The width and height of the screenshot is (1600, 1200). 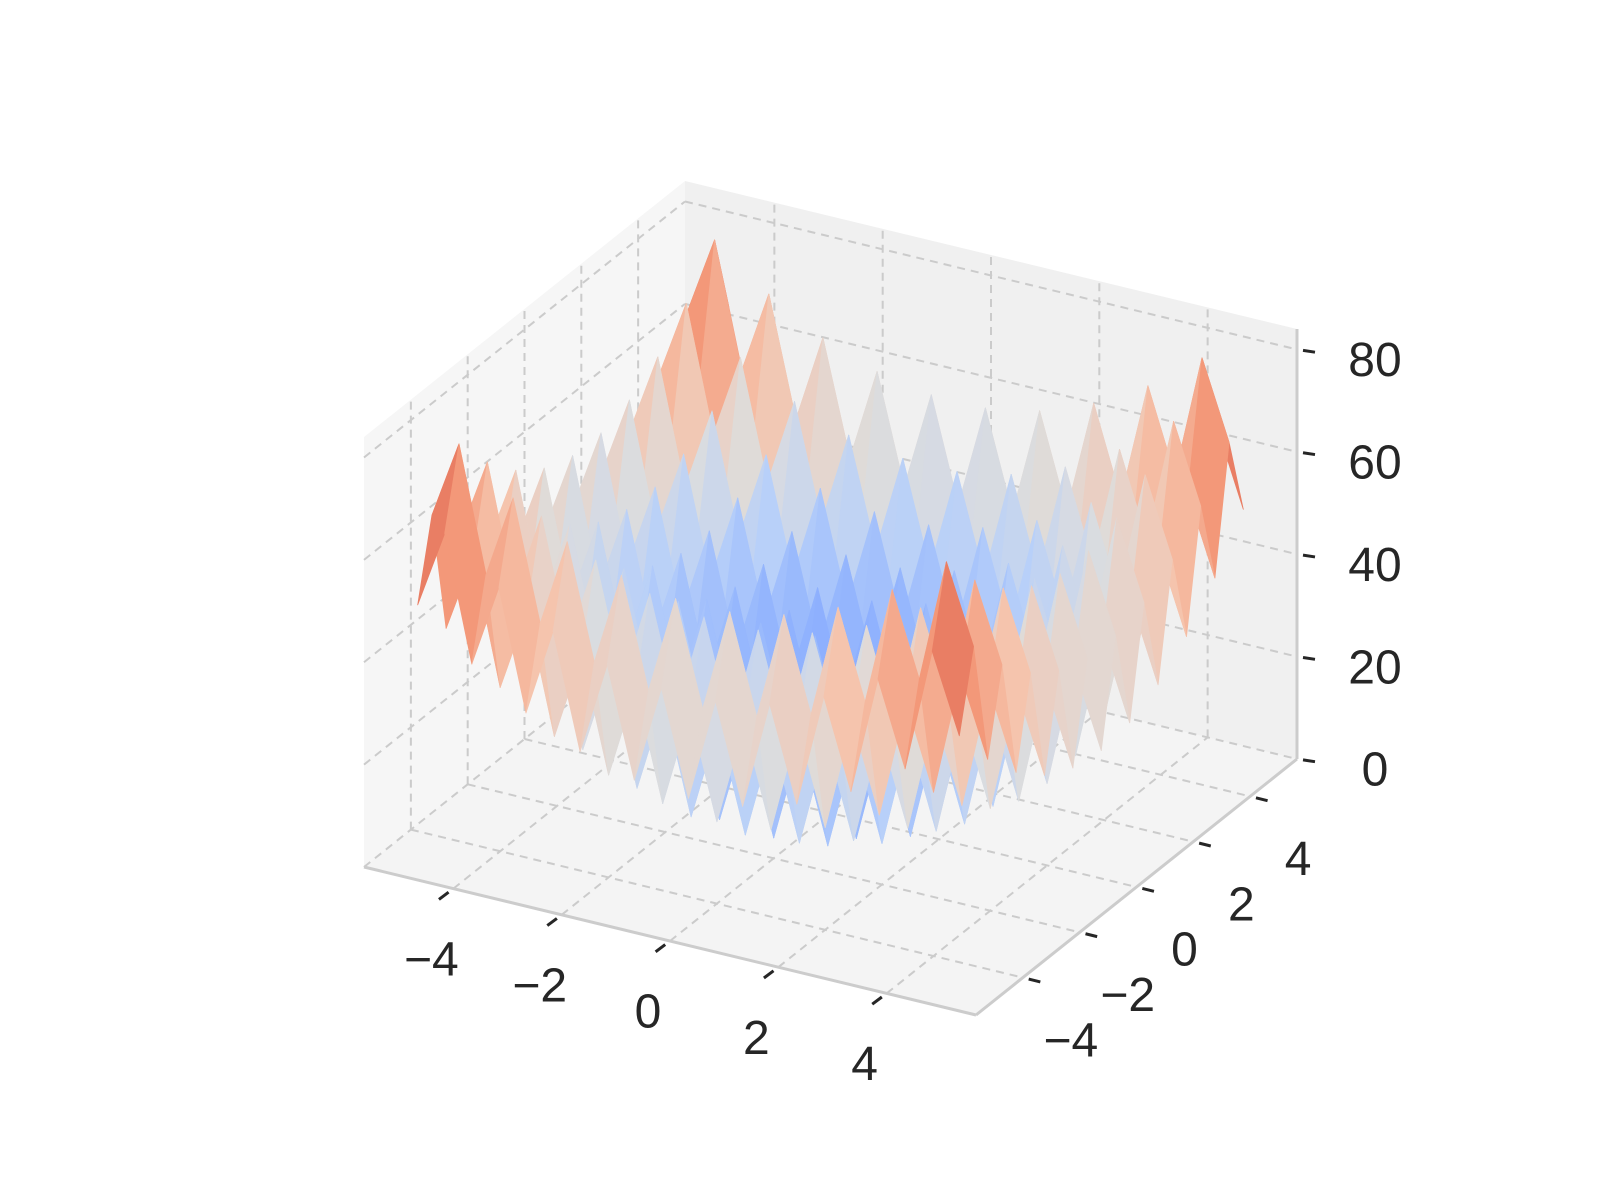 I want to click on z-tick-label: 60, so click(x=1374, y=463).